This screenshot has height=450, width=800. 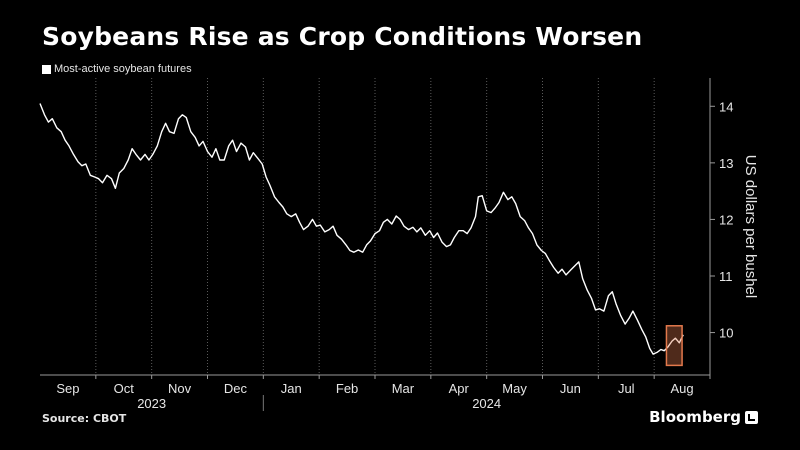 What do you see at coordinates (151, 403) in the screenshot?
I see `year-label: 2023` at bounding box center [151, 403].